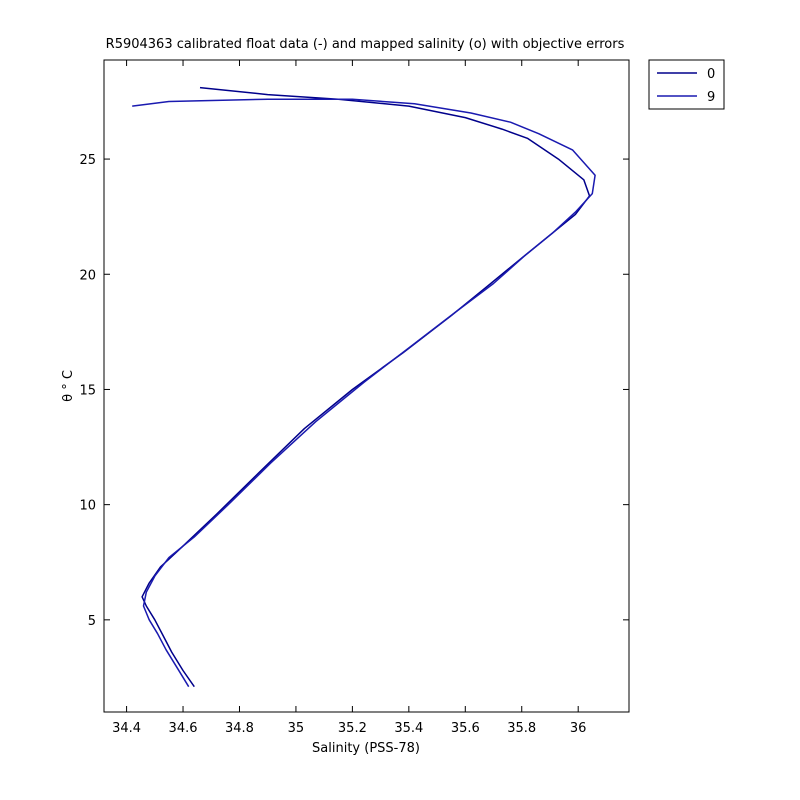  Describe the element at coordinates (366, 748) in the screenshot. I see `x-axis-label: Salinity (PSS-78)` at that location.